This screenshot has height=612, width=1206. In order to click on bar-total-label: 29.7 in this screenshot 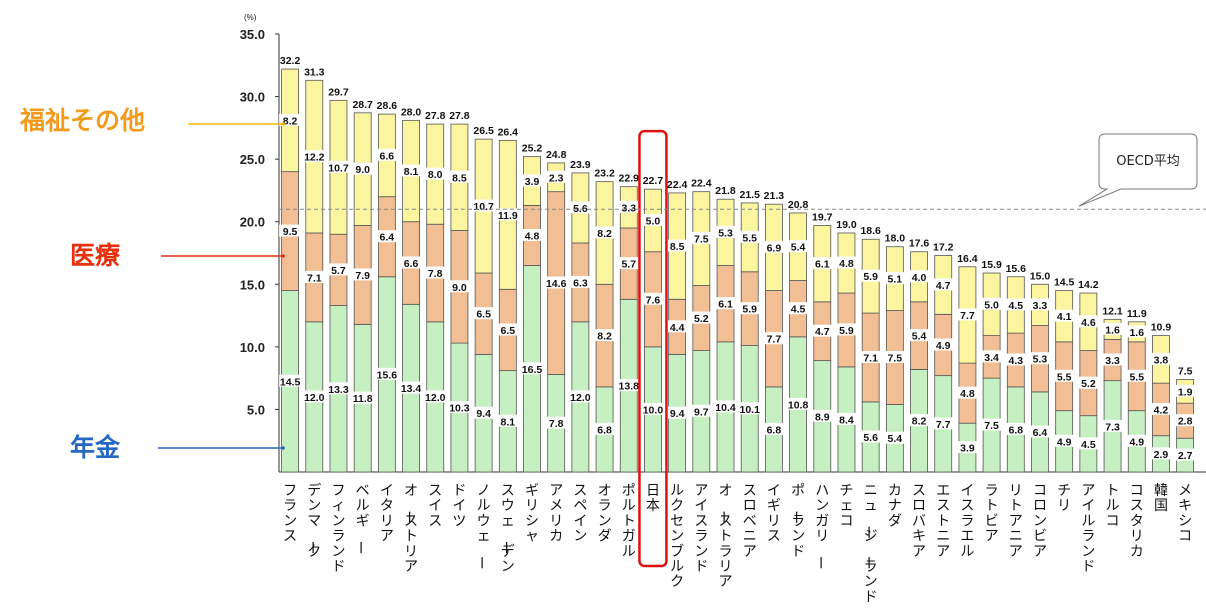, I will do `click(338, 92)`.